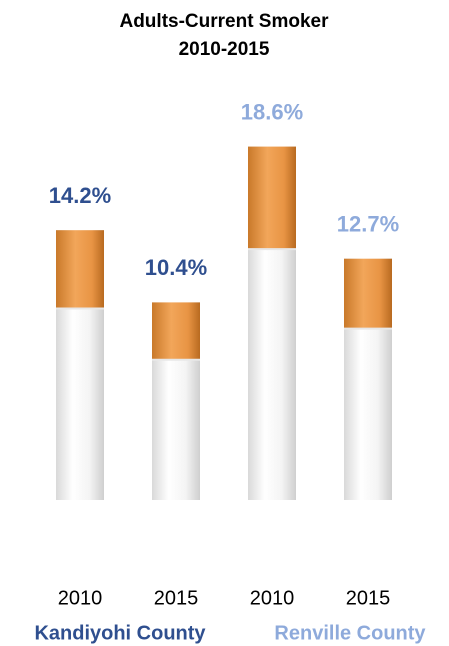 The width and height of the screenshot is (449, 646). What do you see at coordinates (80, 195) in the screenshot?
I see `value-label: 14.2%` at bounding box center [80, 195].